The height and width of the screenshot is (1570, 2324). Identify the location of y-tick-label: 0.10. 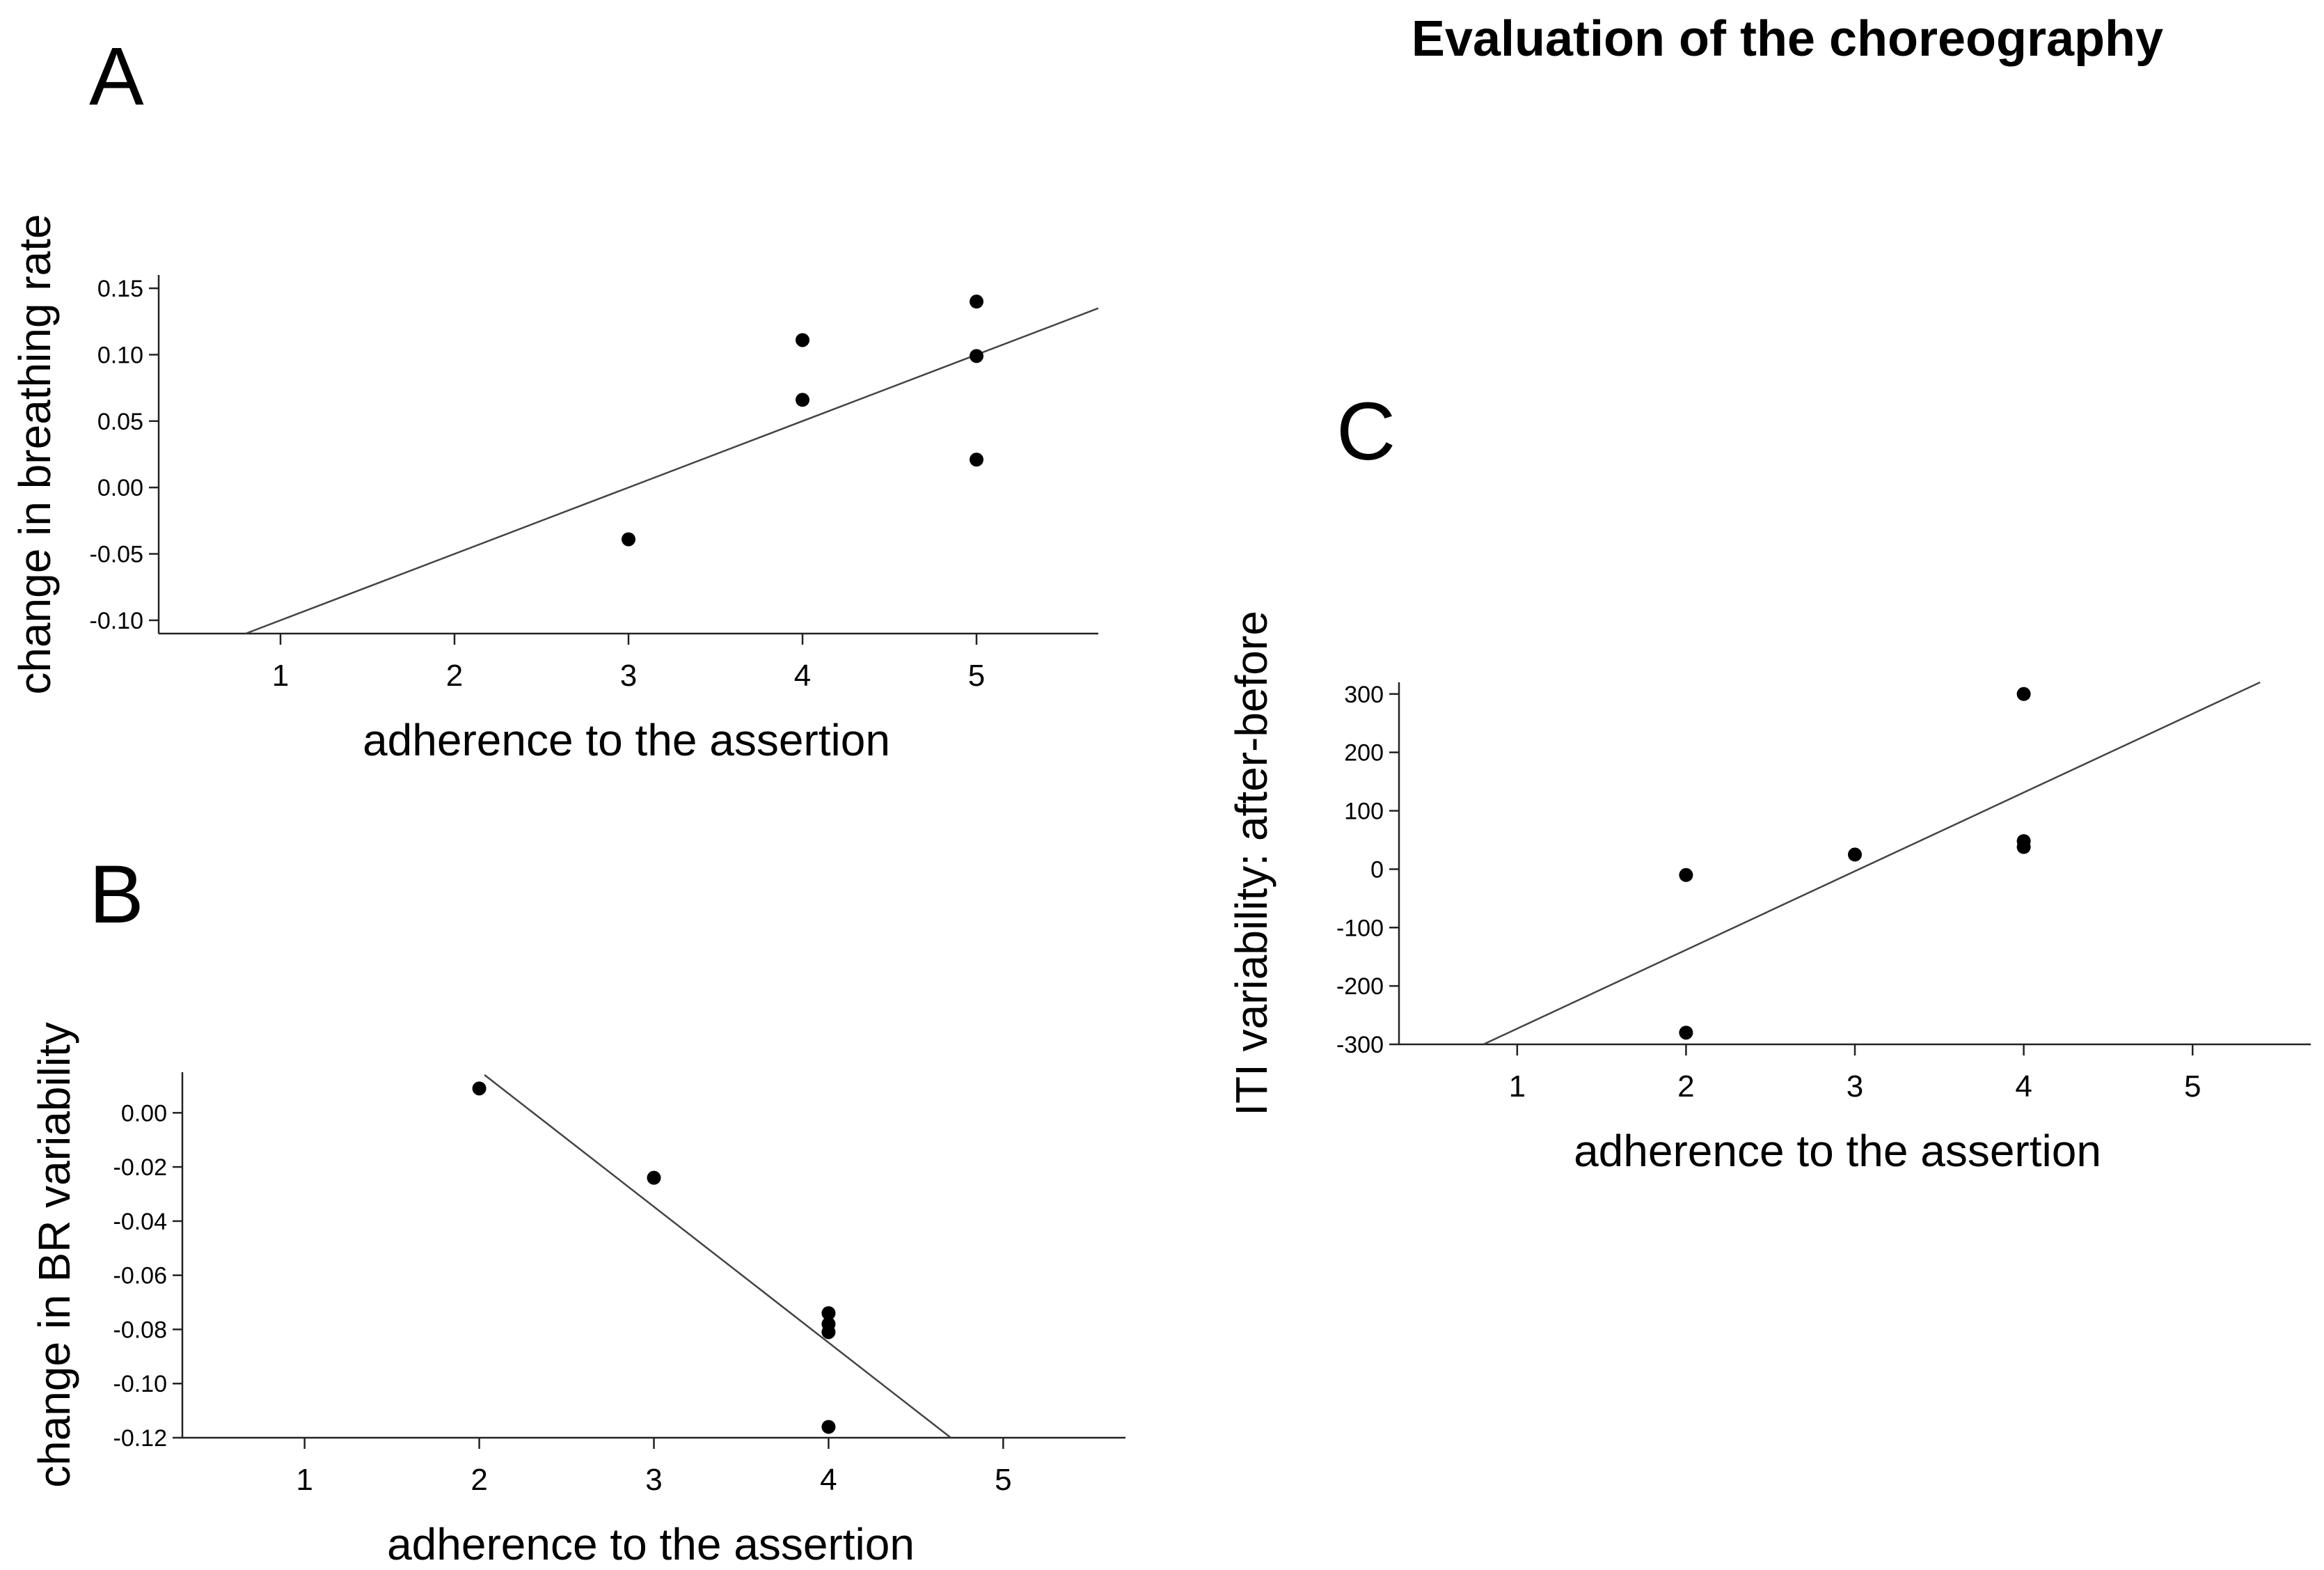
(120, 355).